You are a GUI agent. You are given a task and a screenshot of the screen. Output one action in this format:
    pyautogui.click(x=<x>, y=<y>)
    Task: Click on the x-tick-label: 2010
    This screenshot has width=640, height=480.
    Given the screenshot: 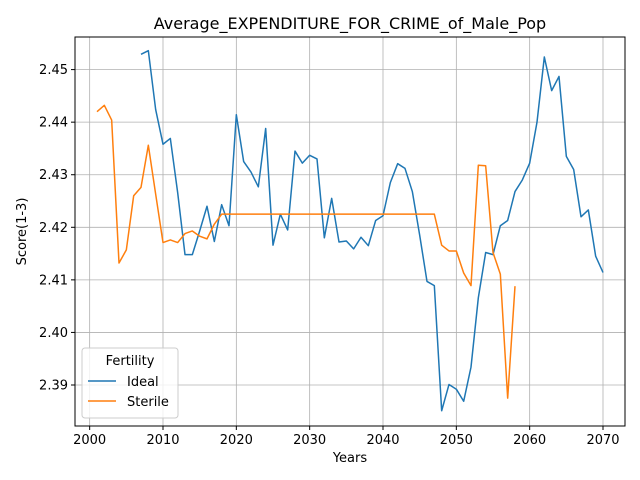 What is the action you would take?
    pyautogui.click(x=162, y=440)
    